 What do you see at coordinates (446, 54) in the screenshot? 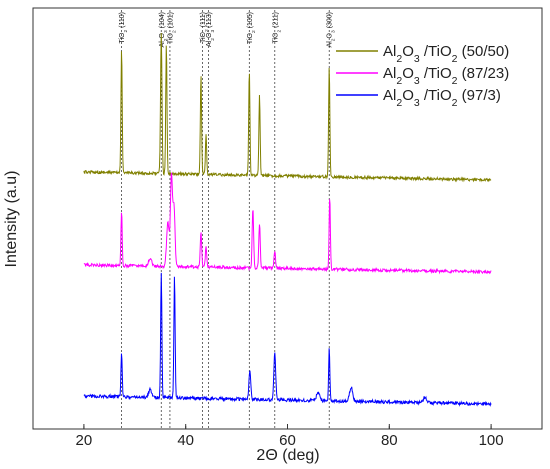
I see `legend-entry: Al2O3 /TiO2 (50/50)` at bounding box center [446, 54].